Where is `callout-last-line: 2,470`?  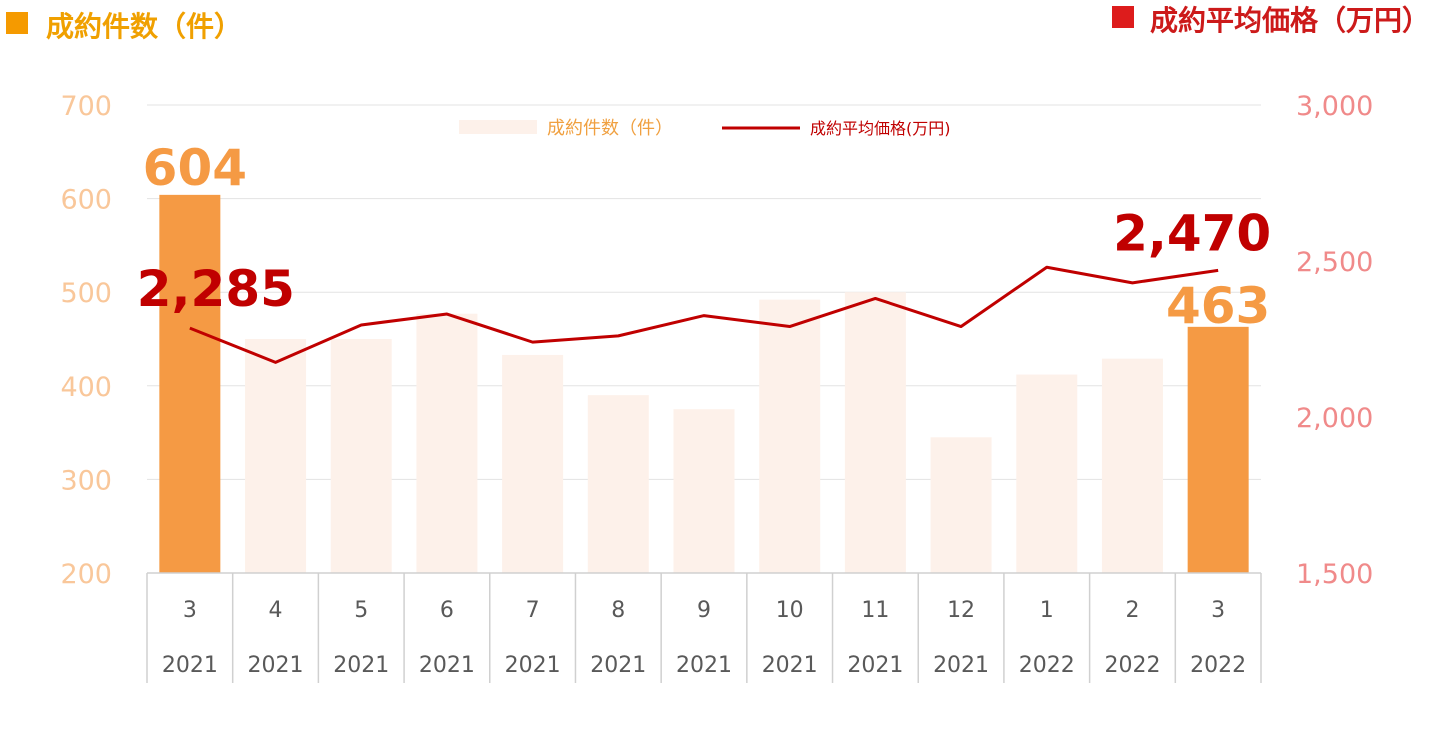 callout-last-line: 2,470 is located at coordinates (1192, 233).